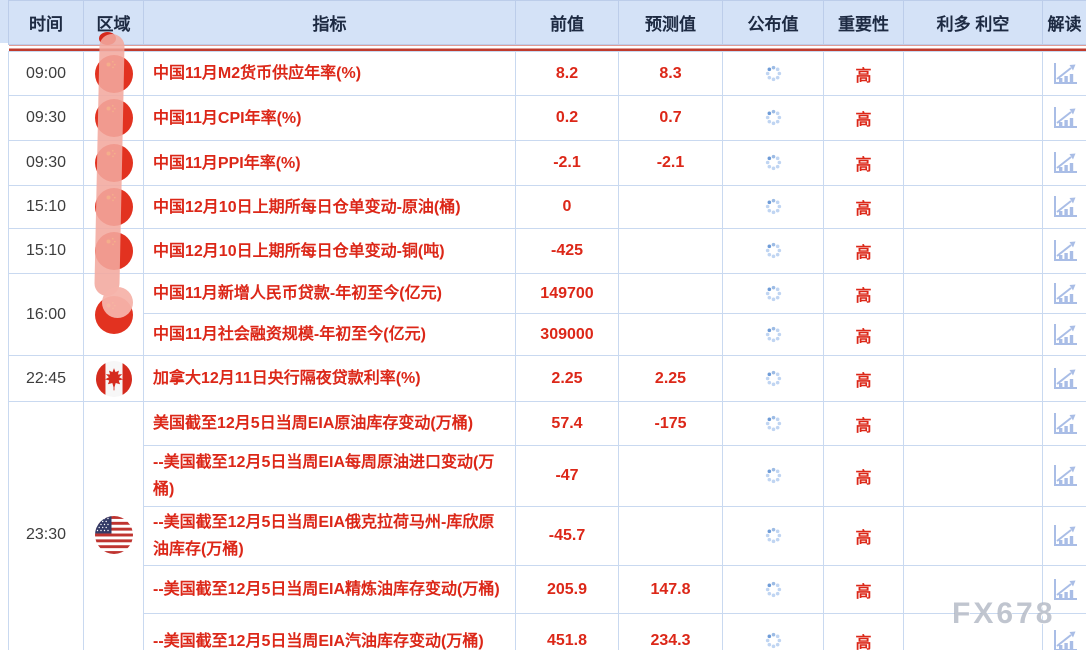  What do you see at coordinates (46, 118) in the screenshot?
I see `time-cell: 09:30` at bounding box center [46, 118].